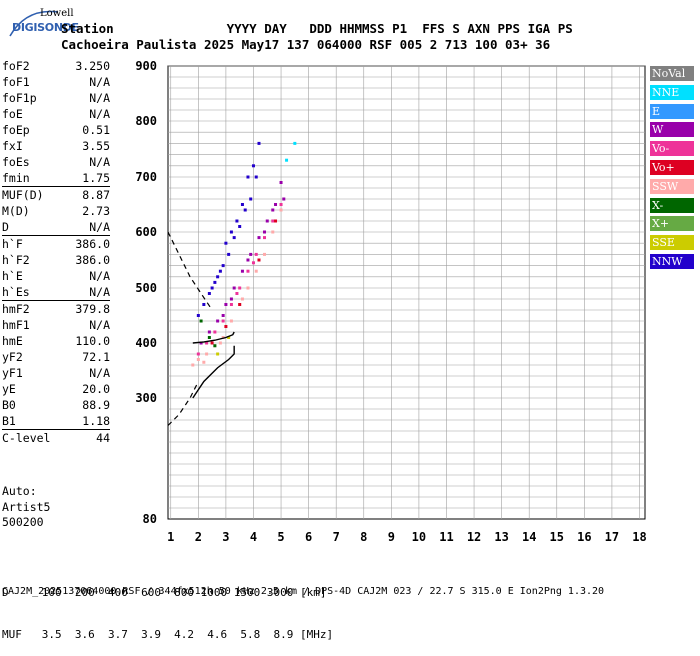 The width and height of the screenshot is (700, 656). What do you see at coordinates (56, 244) in the screenshot?
I see `param-row: h`F 386.0` at bounding box center [56, 244].